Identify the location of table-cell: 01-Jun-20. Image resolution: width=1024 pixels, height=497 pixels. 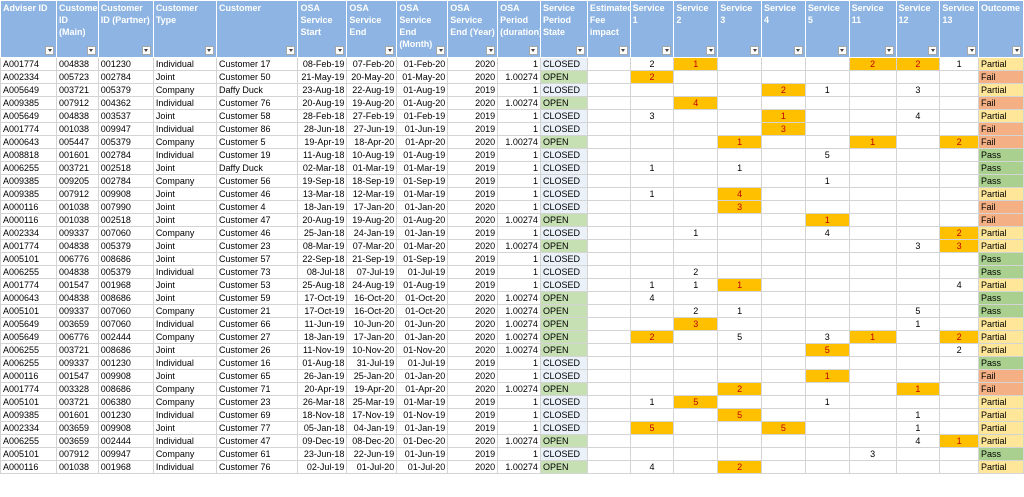
(422, 324).